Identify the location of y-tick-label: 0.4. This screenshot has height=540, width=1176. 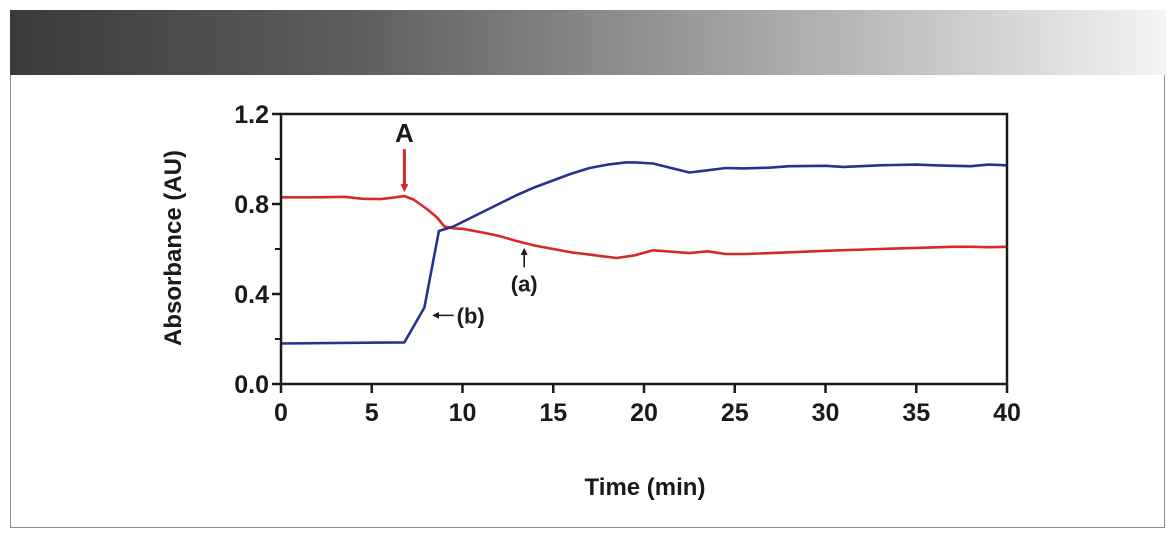
(251, 295).